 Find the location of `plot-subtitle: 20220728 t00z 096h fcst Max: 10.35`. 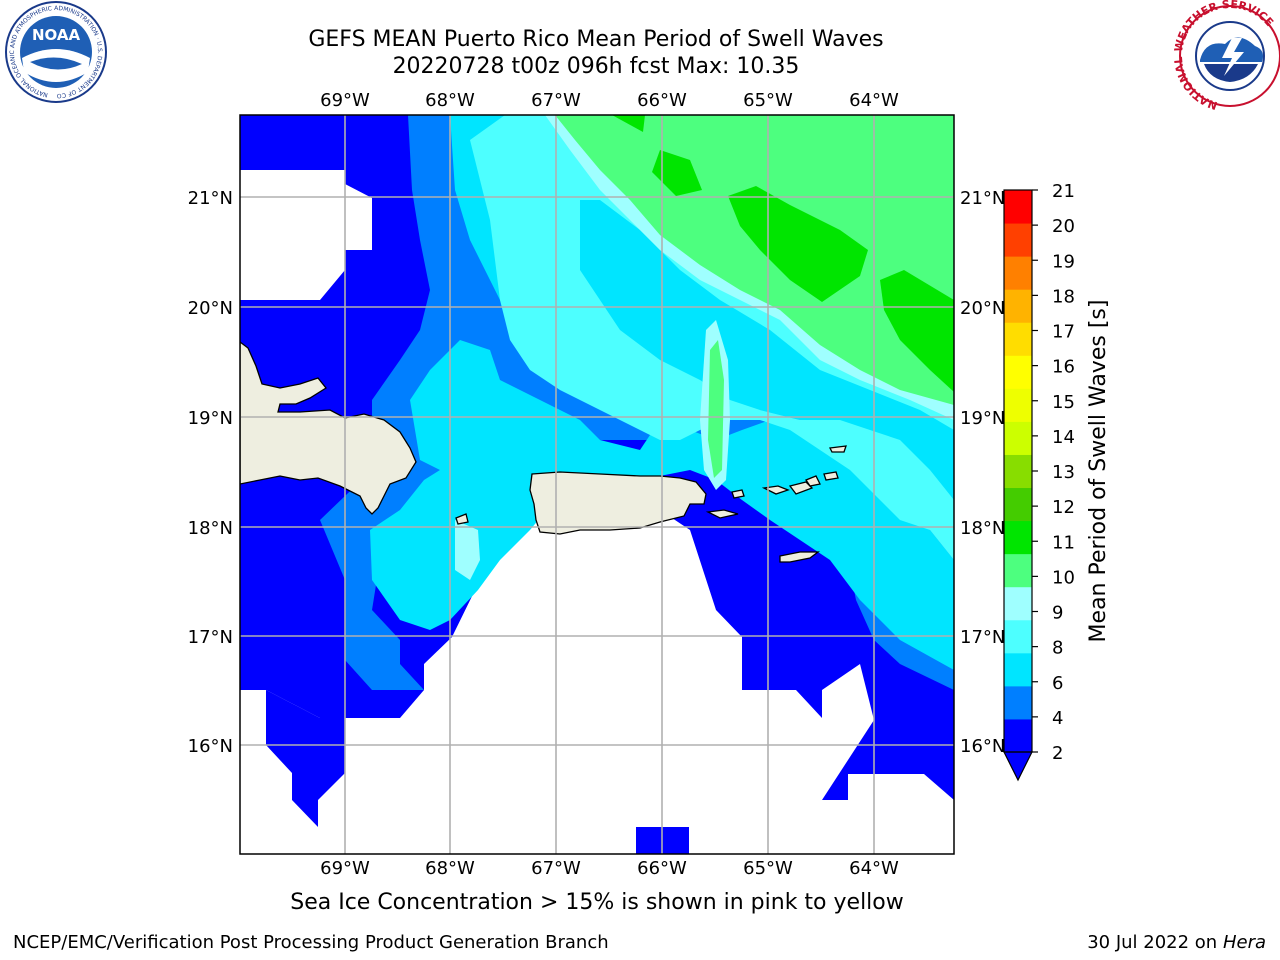

plot-subtitle: 20220728 t00z 096h fcst Max: 10.35 is located at coordinates (596, 66).